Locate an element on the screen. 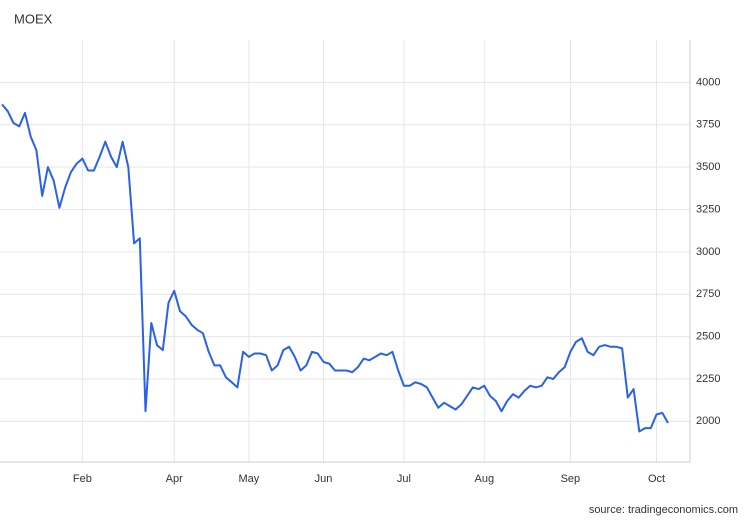  chart-title: MOEX is located at coordinates (33, 18).